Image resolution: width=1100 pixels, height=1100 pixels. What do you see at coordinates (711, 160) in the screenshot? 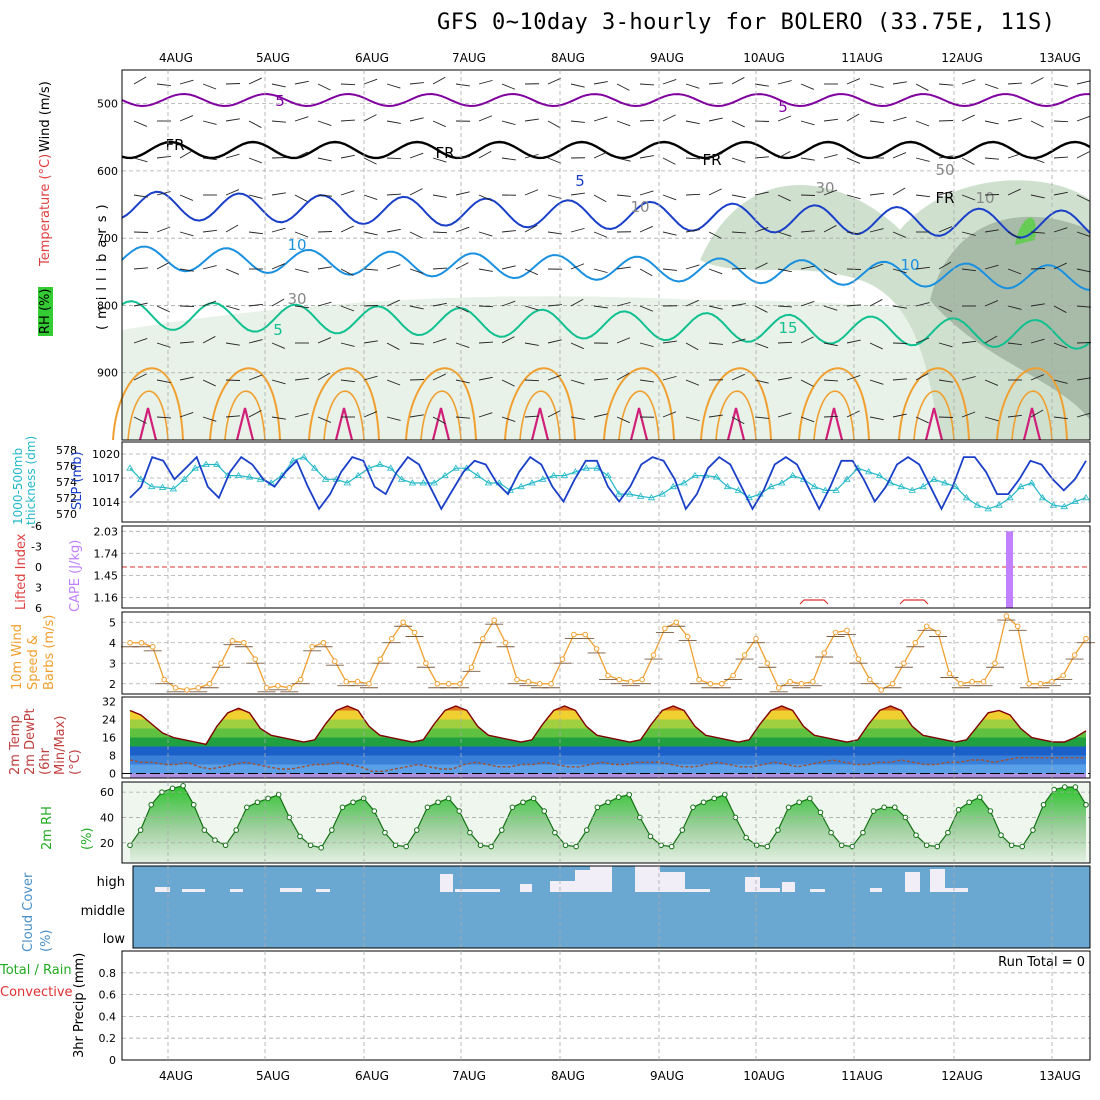
I see `contour-label: FR` at bounding box center [711, 160].